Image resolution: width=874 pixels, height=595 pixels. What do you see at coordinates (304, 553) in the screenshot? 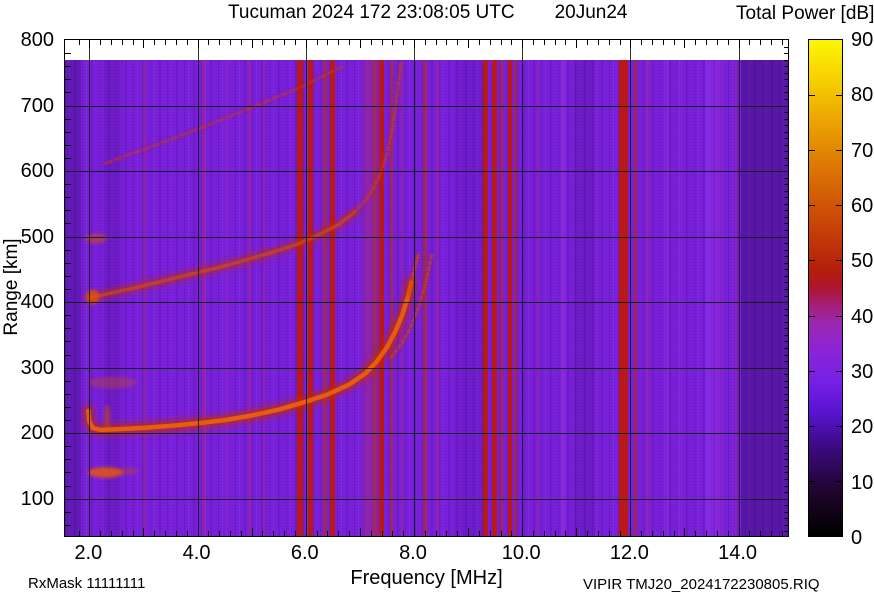
I see `x-tick-label: 6.0` at bounding box center [304, 553].